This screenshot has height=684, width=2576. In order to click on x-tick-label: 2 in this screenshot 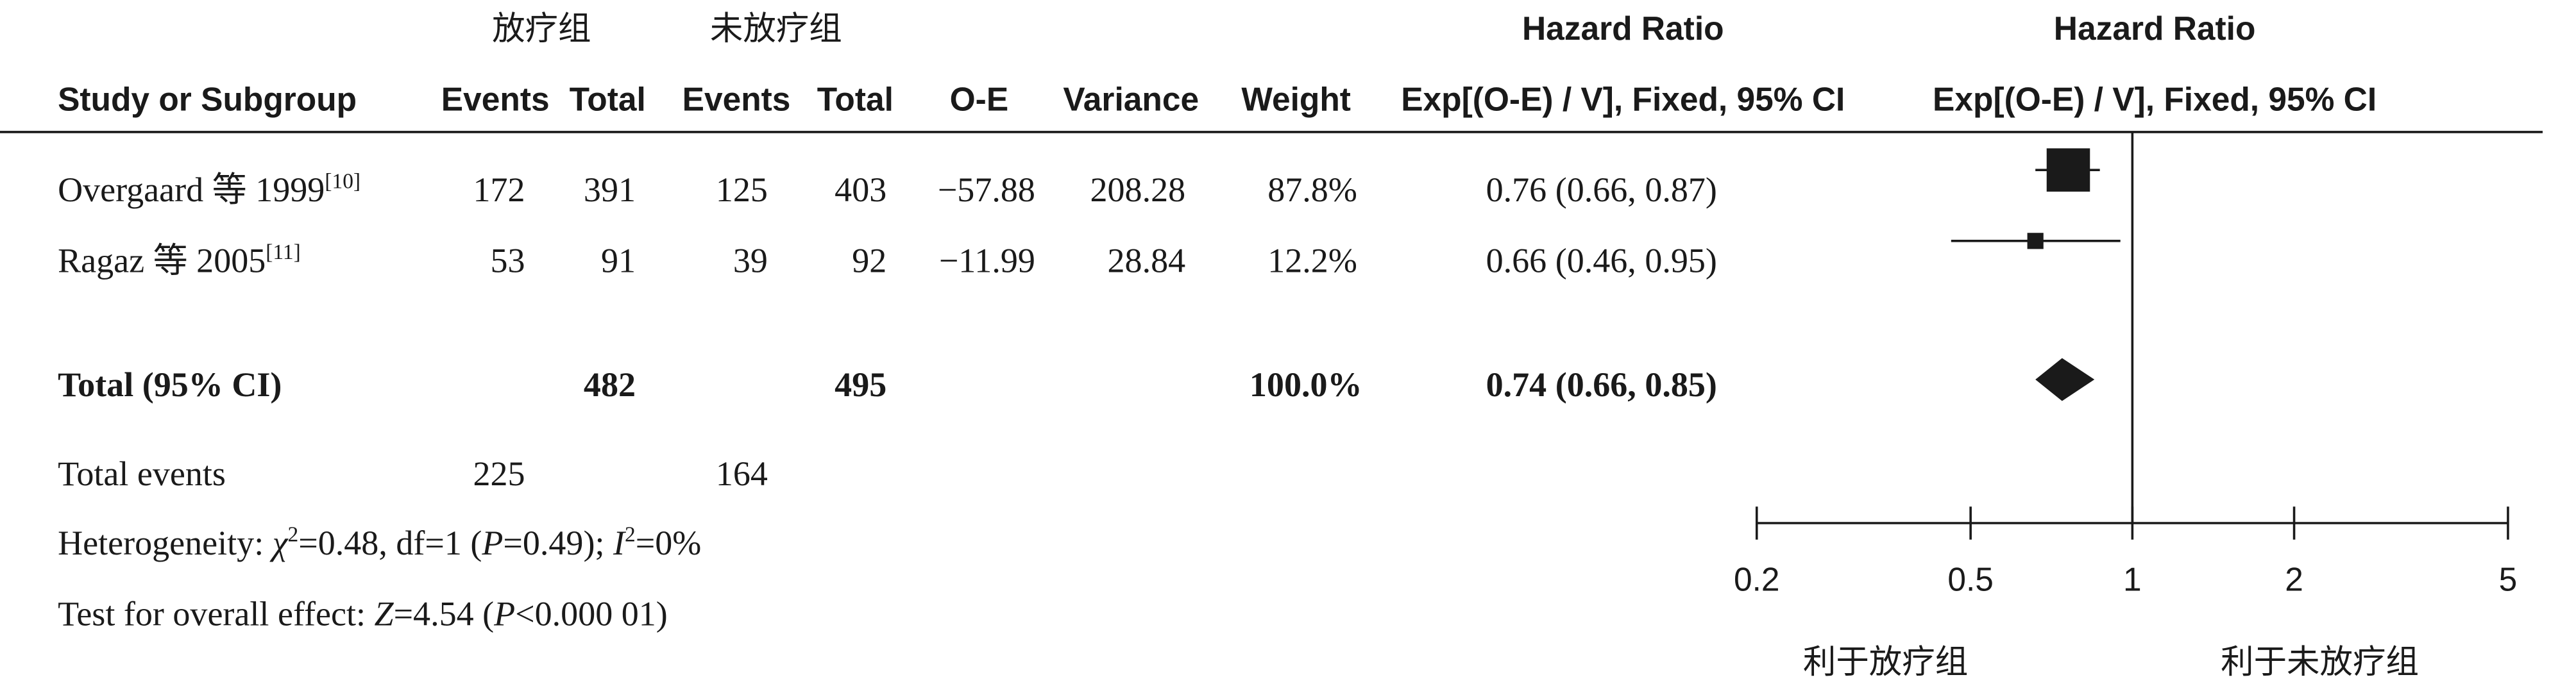, I will do `click(2294, 579)`.